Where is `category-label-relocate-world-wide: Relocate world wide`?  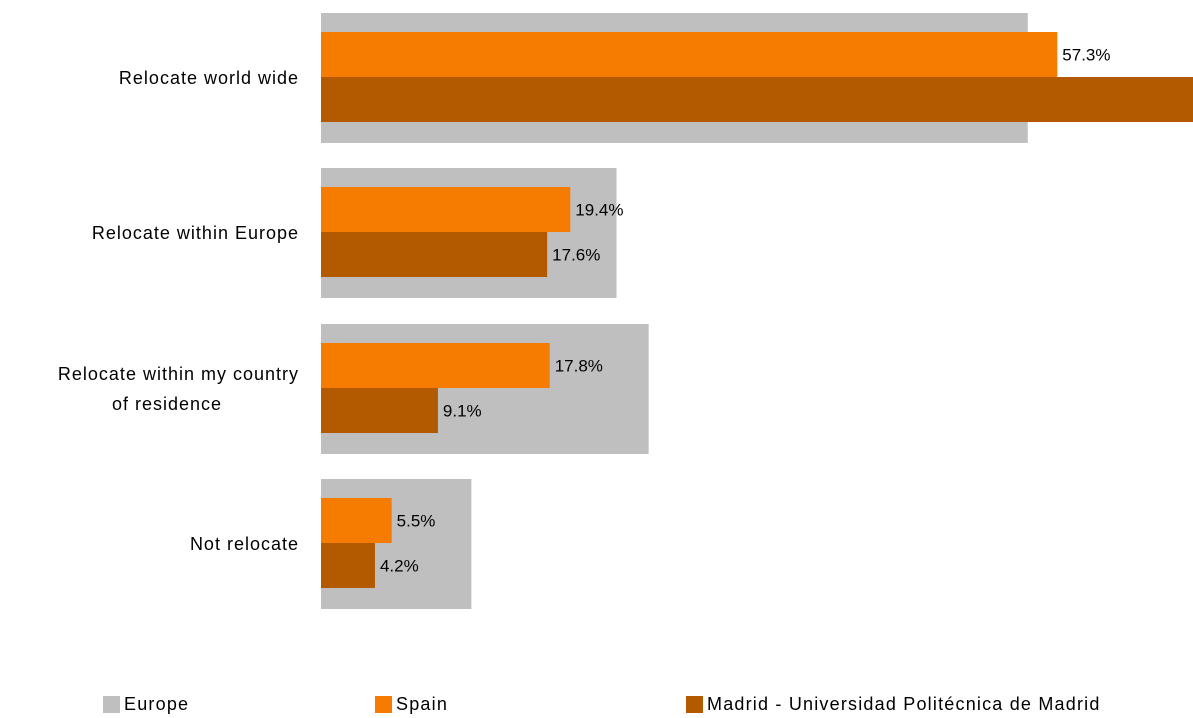
category-label-relocate-world-wide: Relocate world wide is located at coordinates (209, 78).